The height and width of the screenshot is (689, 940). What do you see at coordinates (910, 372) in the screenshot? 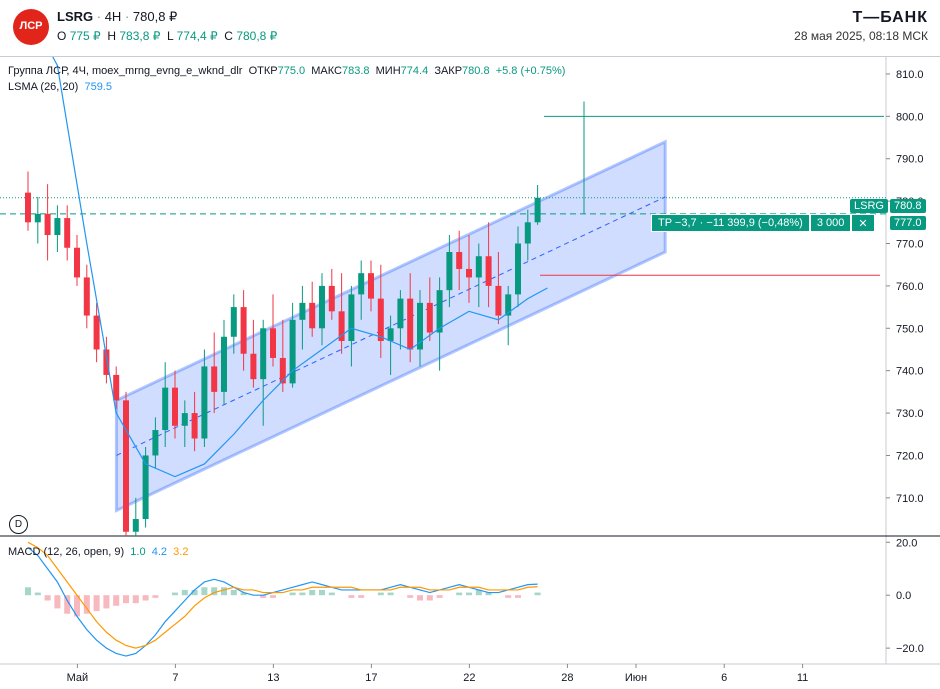
I see `price-tick-label: 740.0` at bounding box center [910, 372].